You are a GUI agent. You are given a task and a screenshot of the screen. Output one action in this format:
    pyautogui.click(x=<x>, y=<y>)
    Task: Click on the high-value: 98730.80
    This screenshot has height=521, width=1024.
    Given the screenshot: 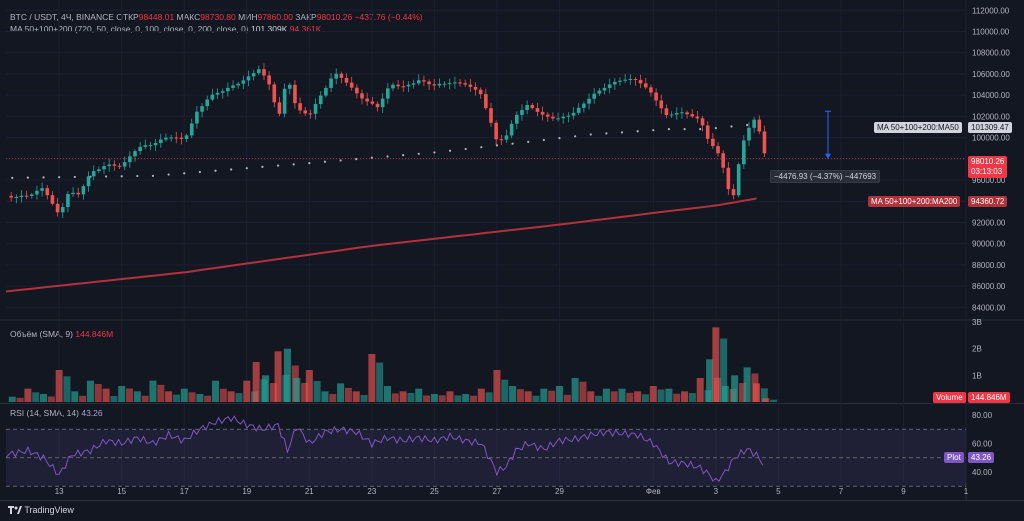 What is the action you would take?
    pyautogui.click(x=218, y=17)
    